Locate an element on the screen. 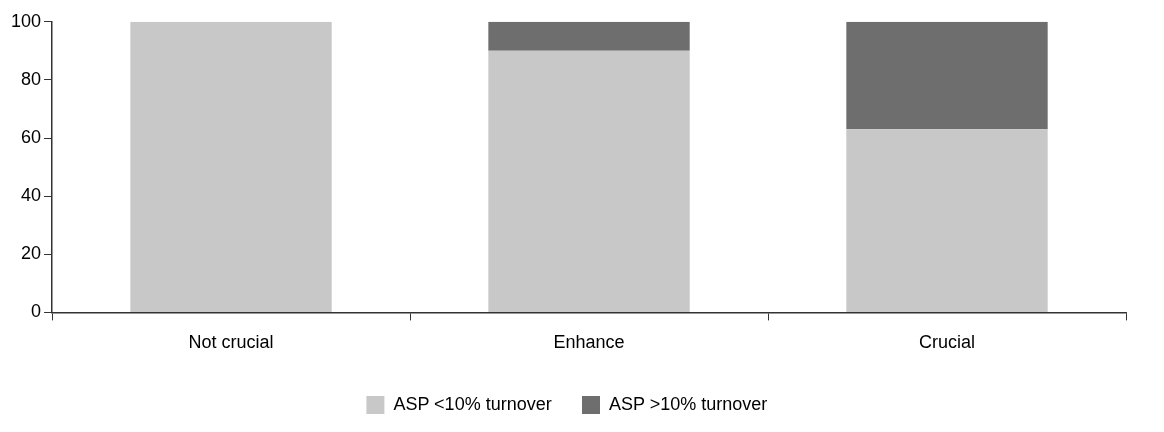 This screenshot has height=432, width=1164. y-tick-label: 0 is located at coordinates (36, 311).